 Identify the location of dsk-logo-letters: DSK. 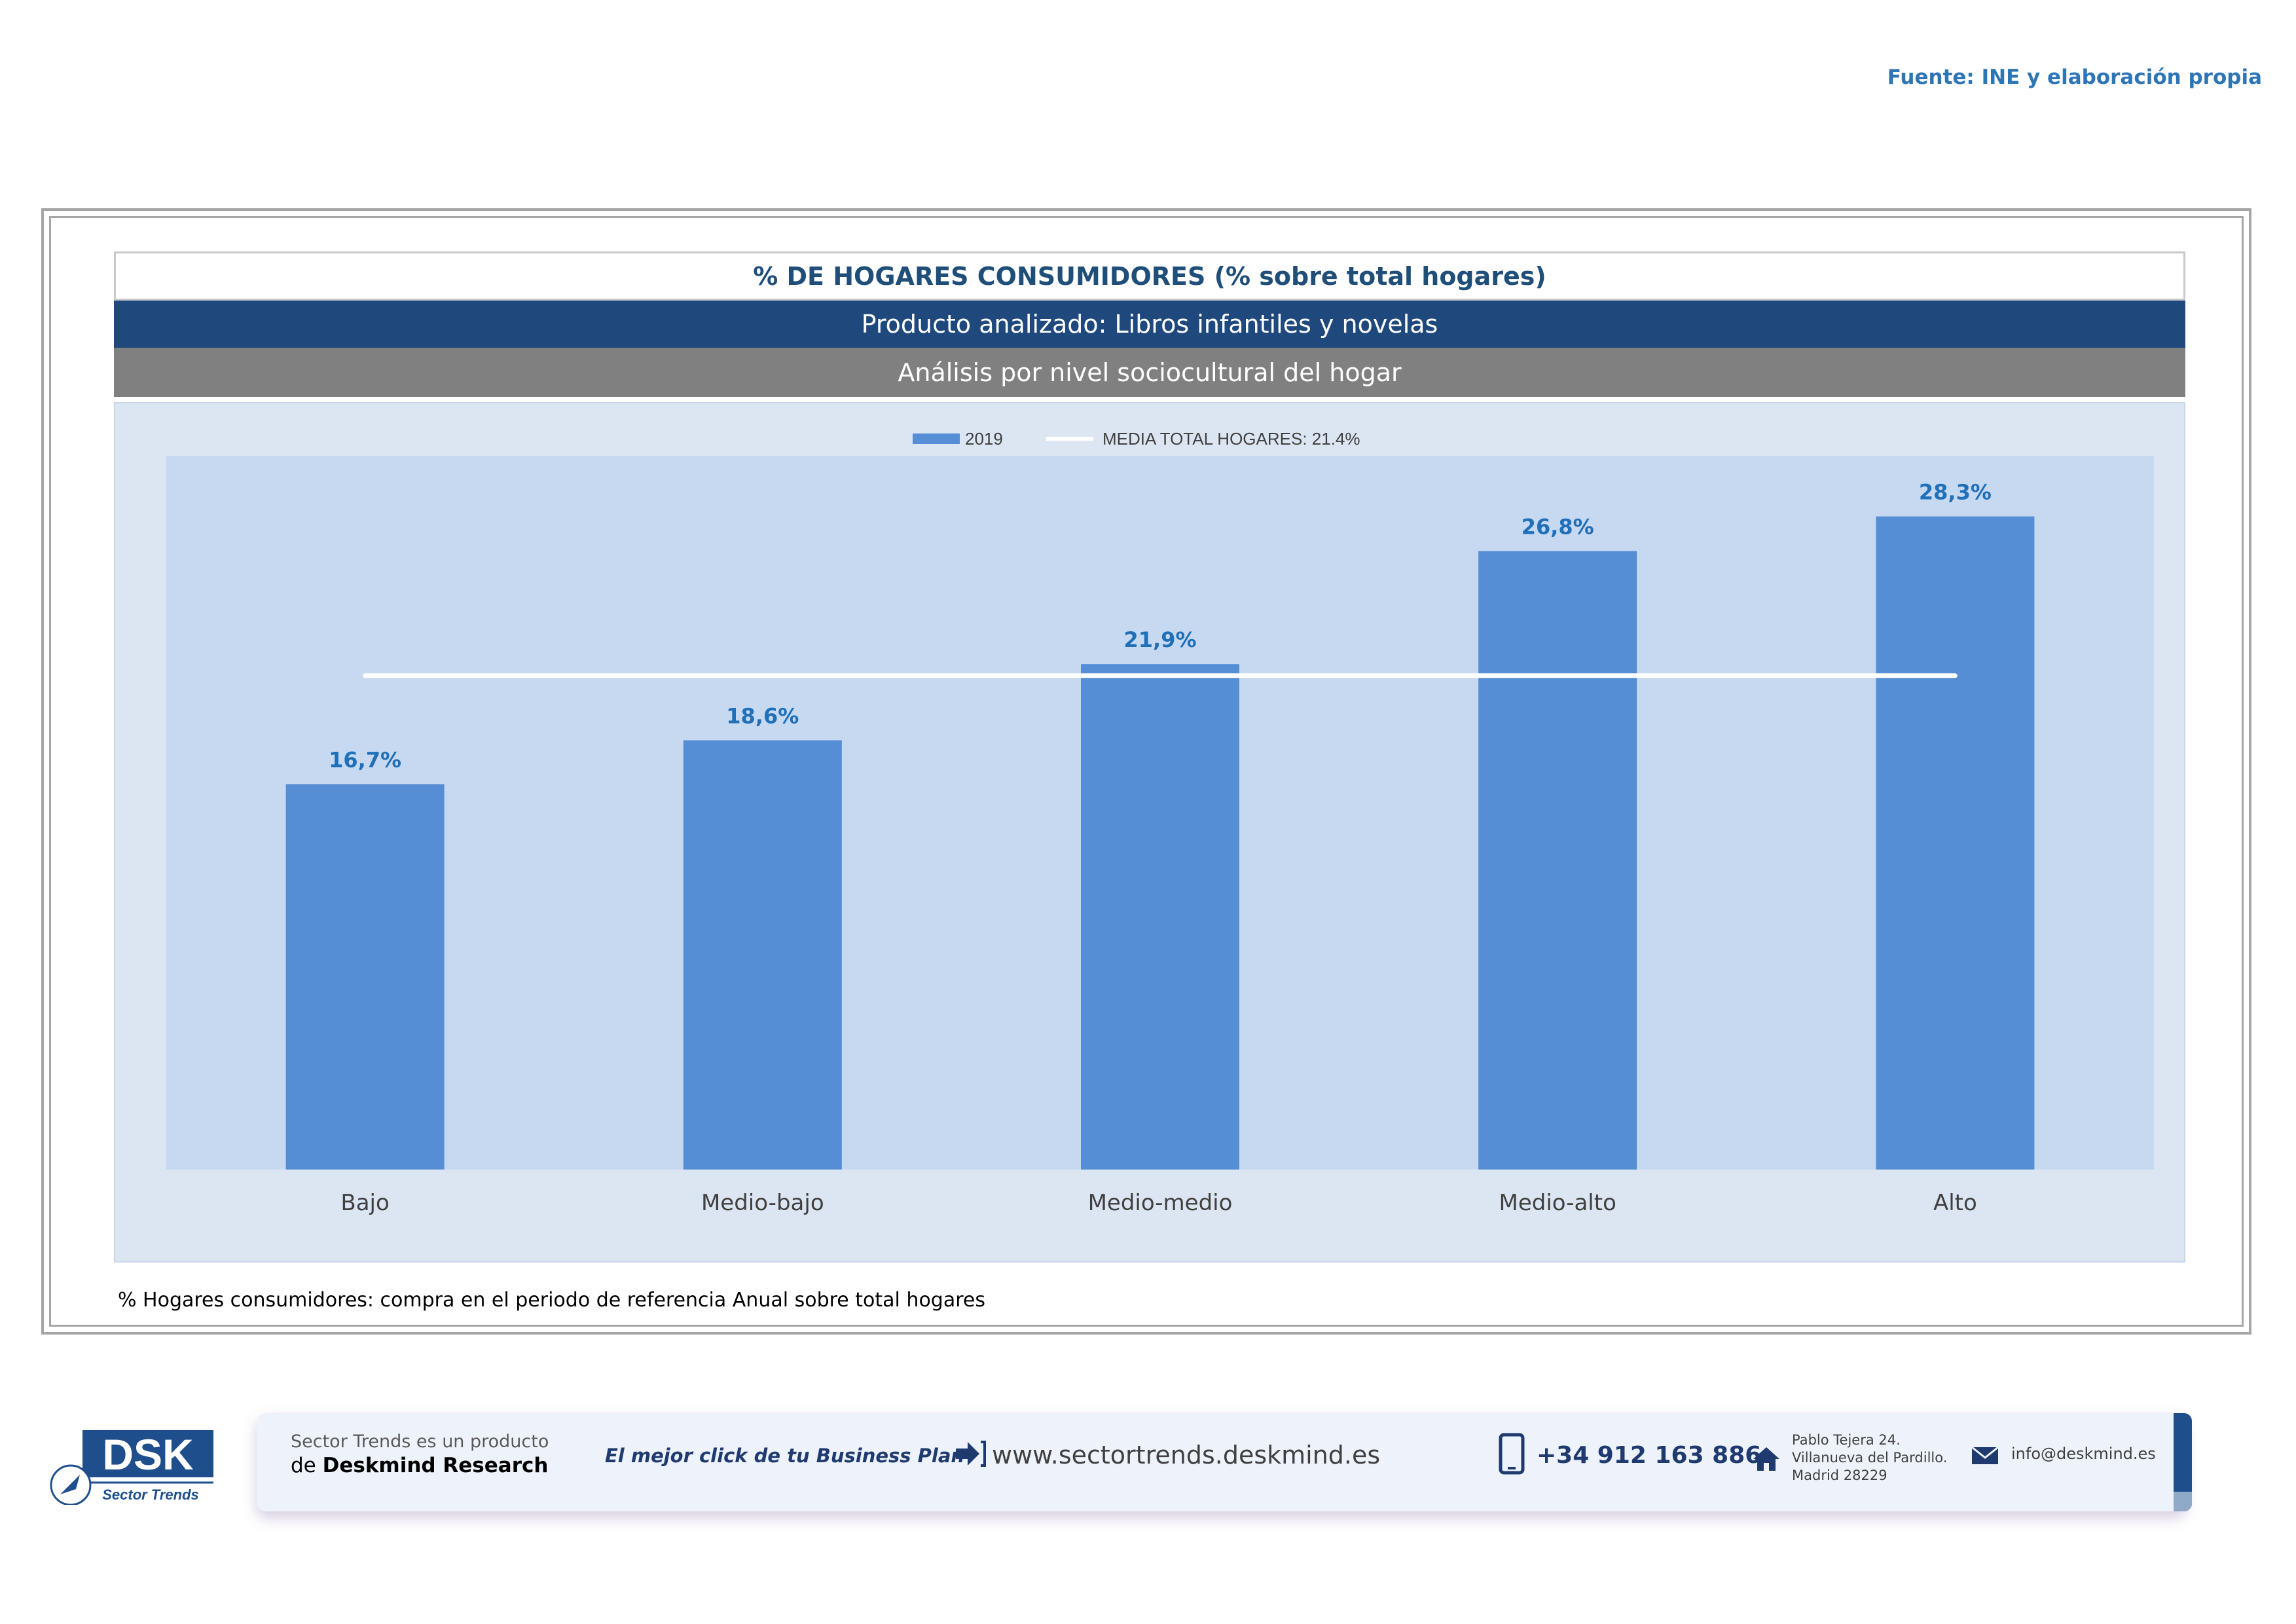
(148, 1454).